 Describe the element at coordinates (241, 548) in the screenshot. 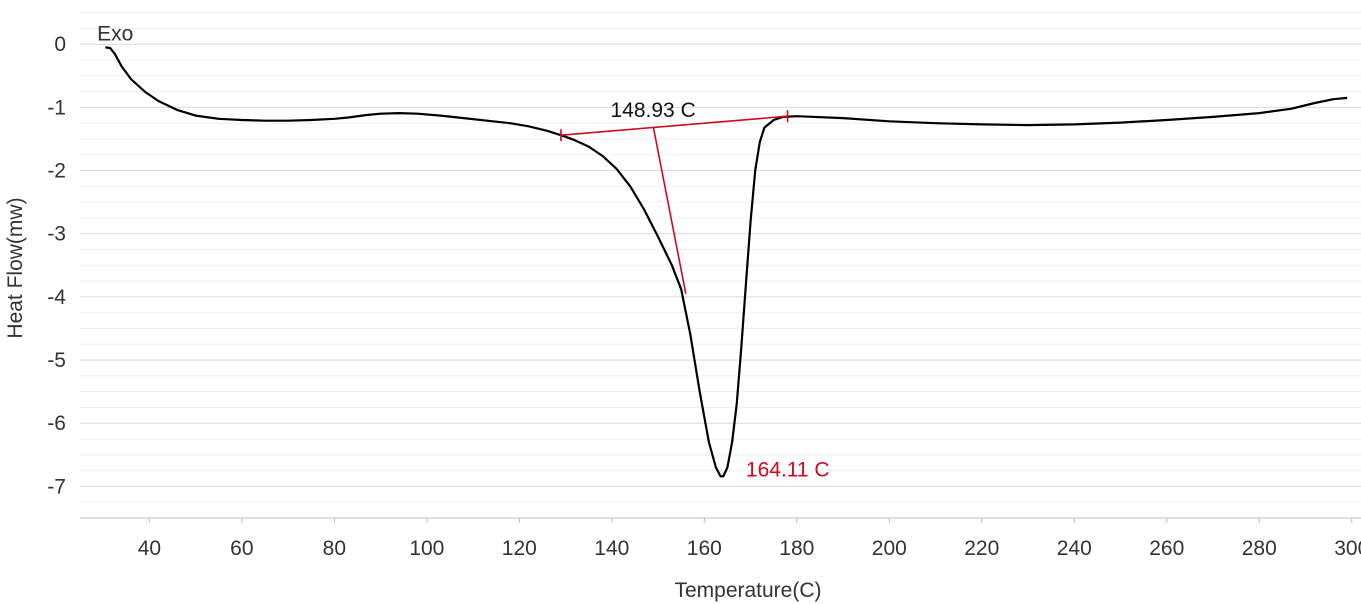

I see `x-tick-label: 60` at that location.